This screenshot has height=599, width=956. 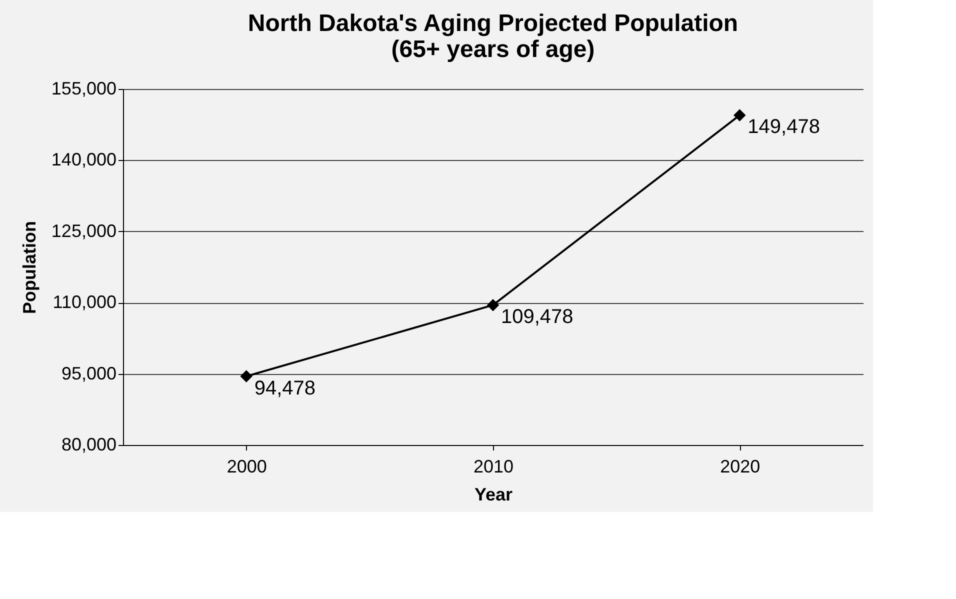 What do you see at coordinates (784, 127) in the screenshot?
I see `data-label: 149,478` at bounding box center [784, 127].